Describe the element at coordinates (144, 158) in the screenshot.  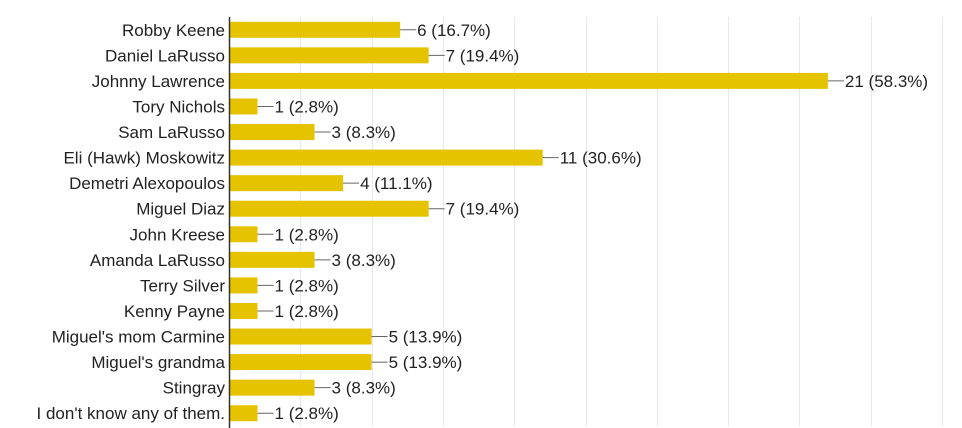
I see `category-label: Eli (Hawk) Moskowitz` at that location.